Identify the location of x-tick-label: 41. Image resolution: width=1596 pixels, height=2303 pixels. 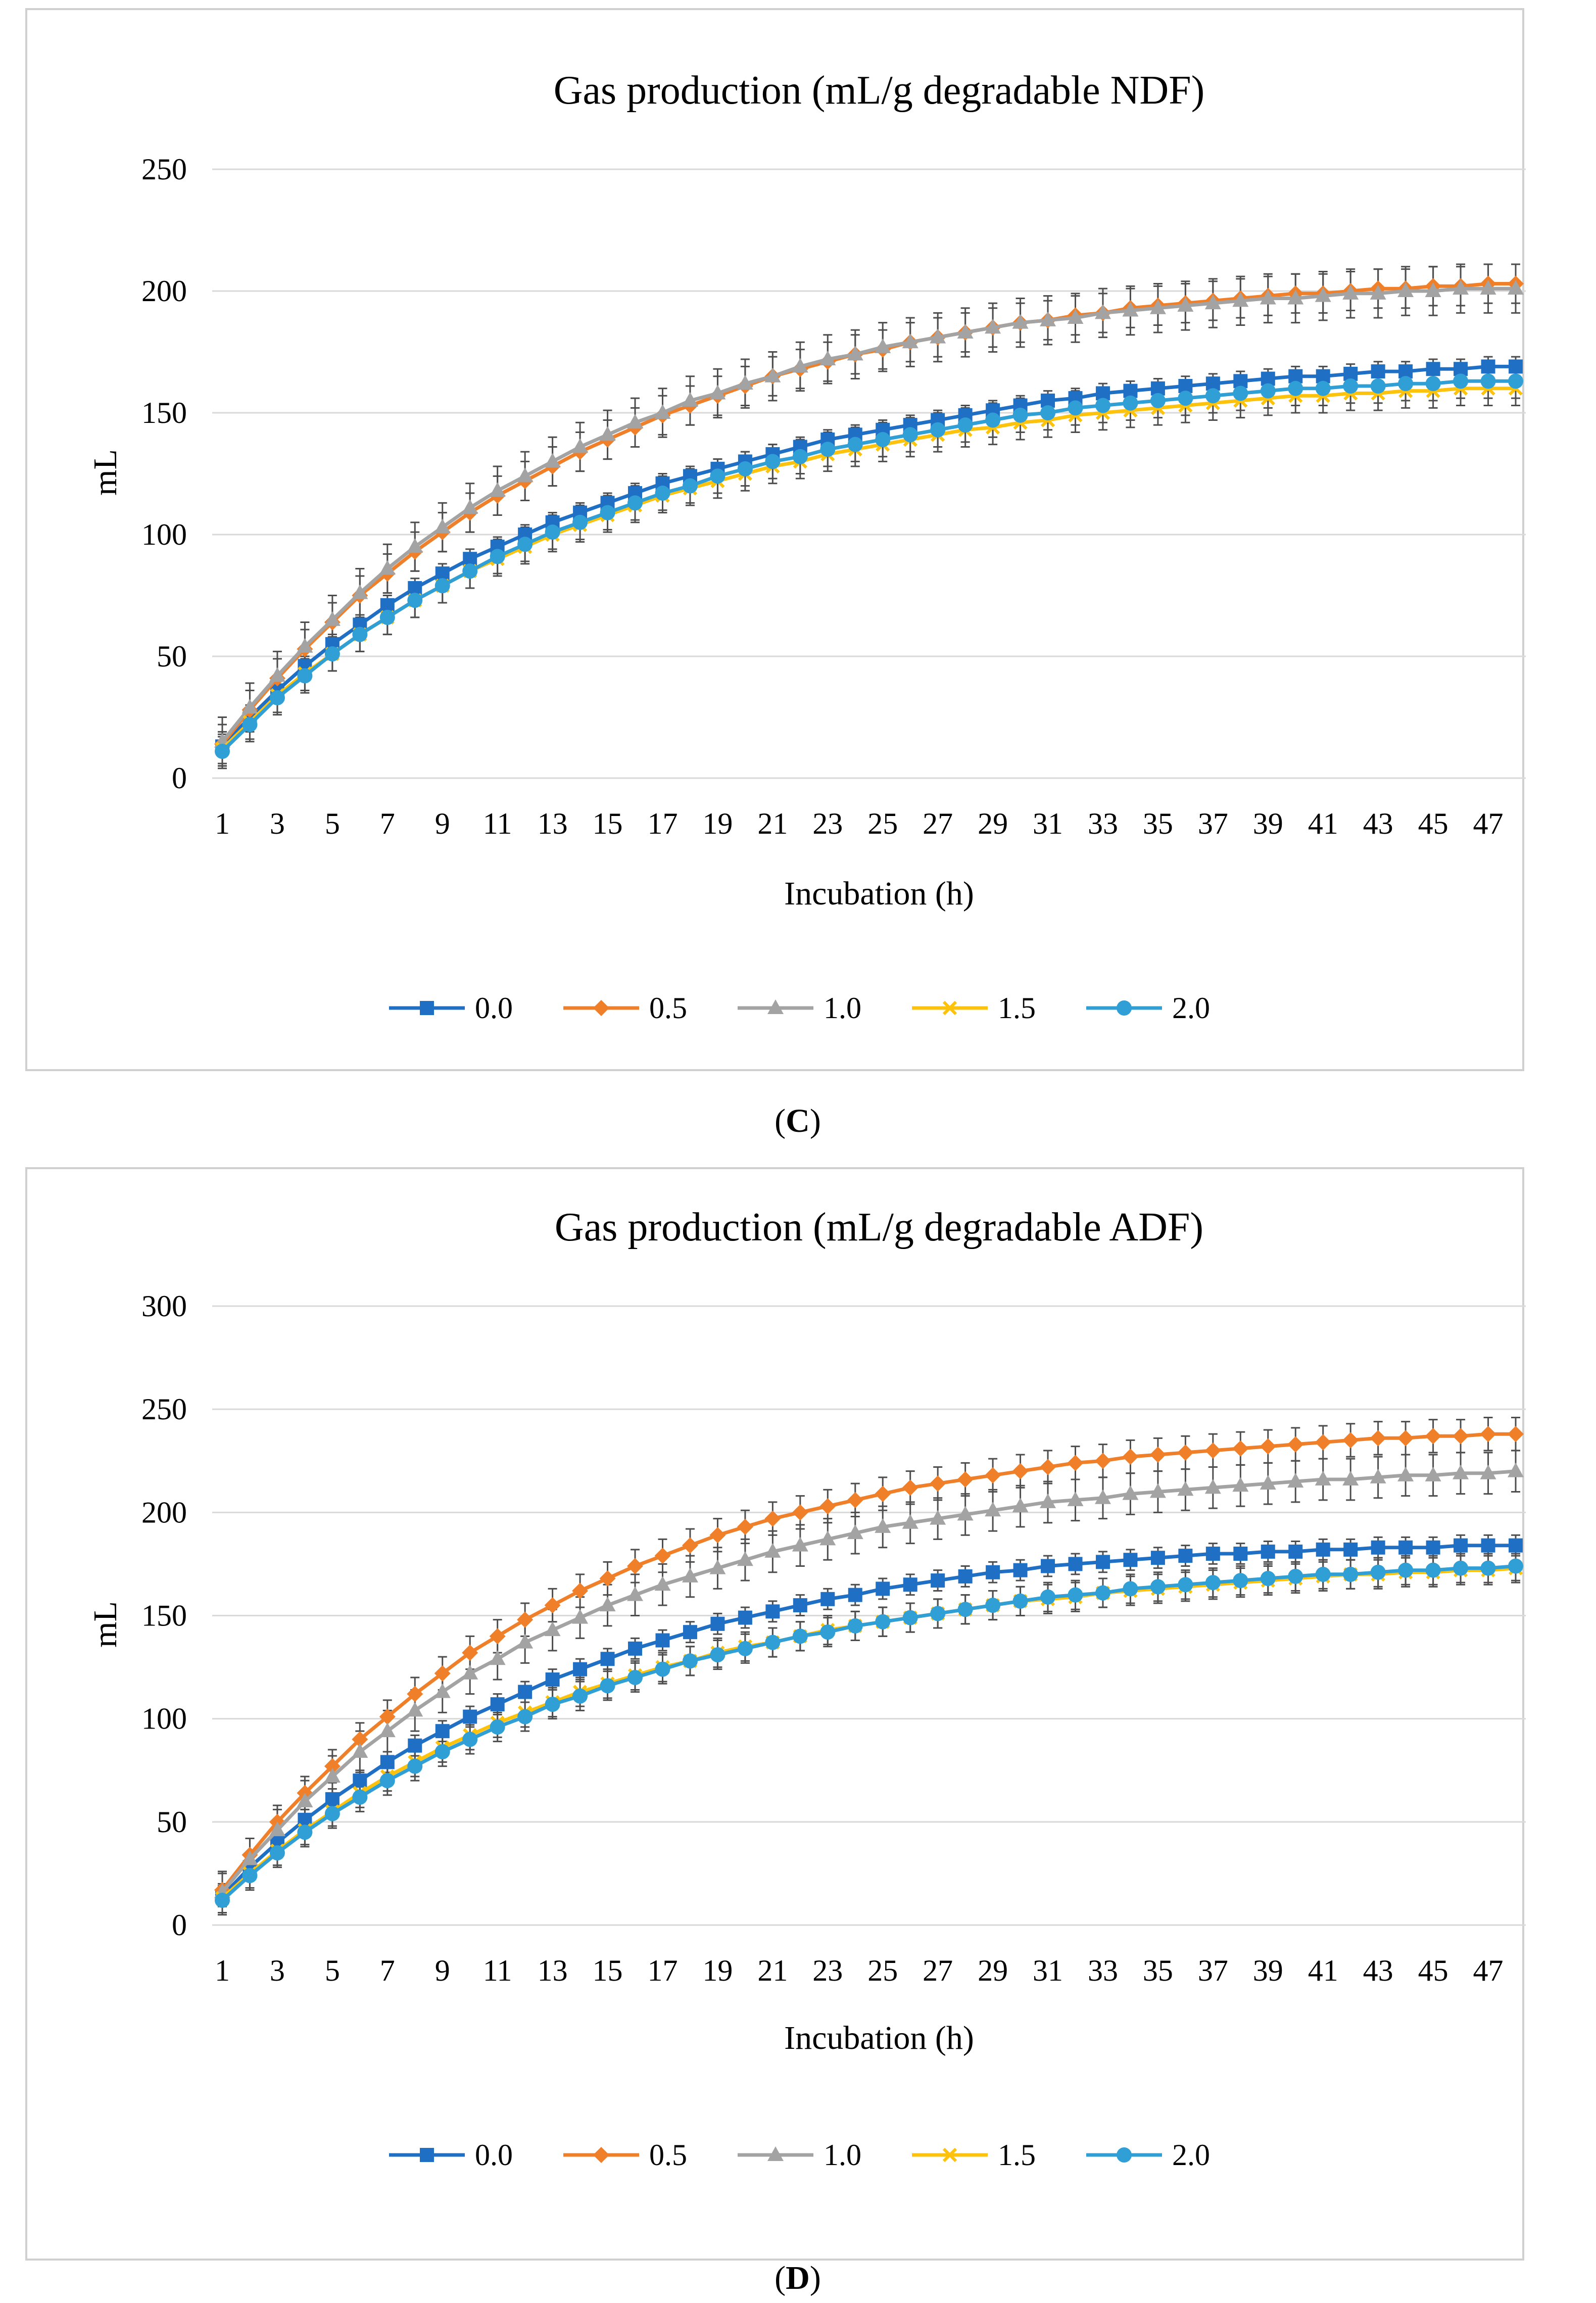
(1323, 1970).